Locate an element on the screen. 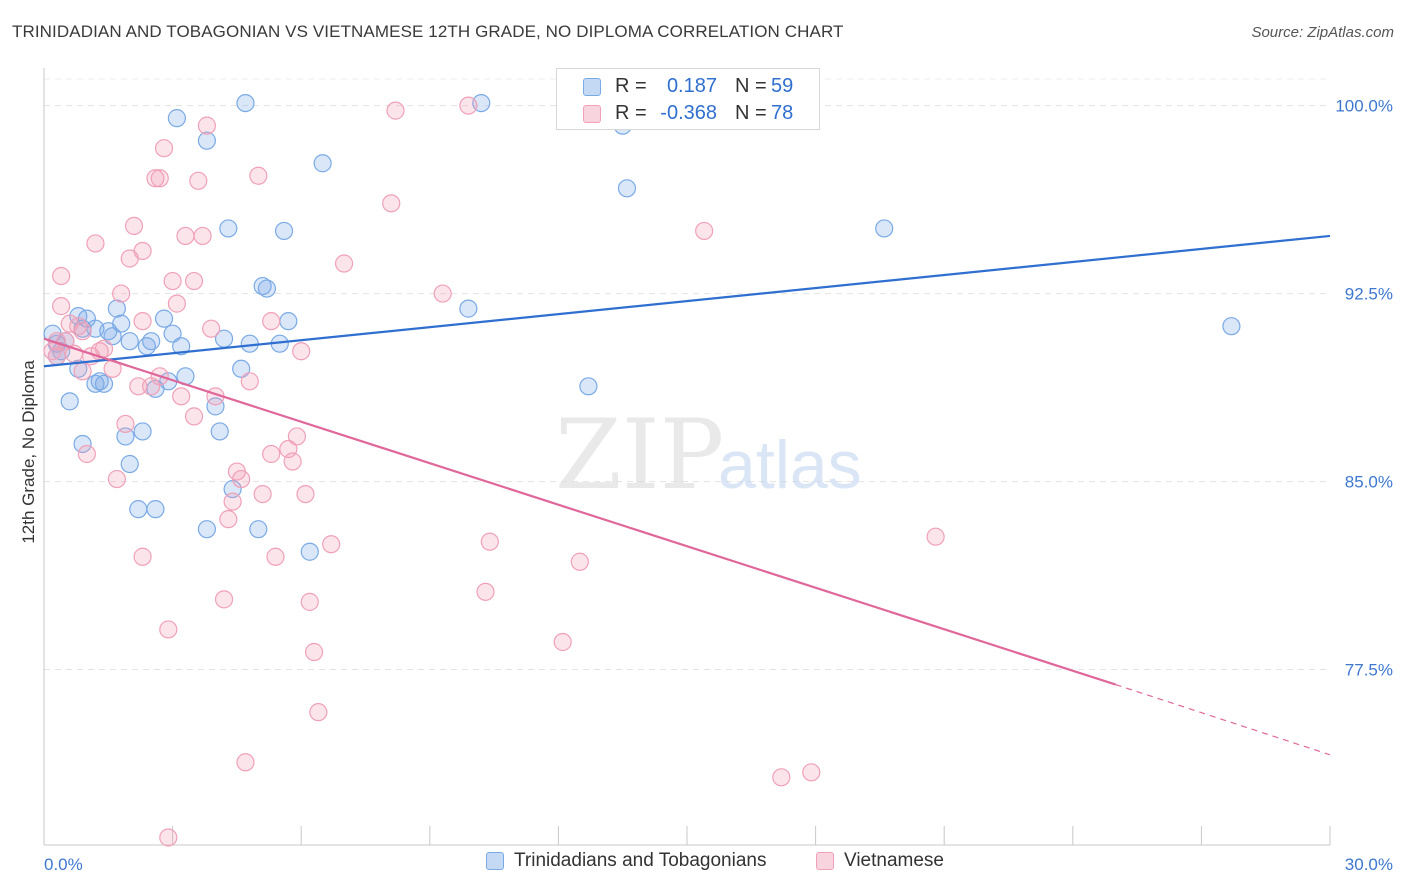 Image resolution: width=1406 pixels, height=892 pixels. r-value: -0.368 is located at coordinates (688, 113).